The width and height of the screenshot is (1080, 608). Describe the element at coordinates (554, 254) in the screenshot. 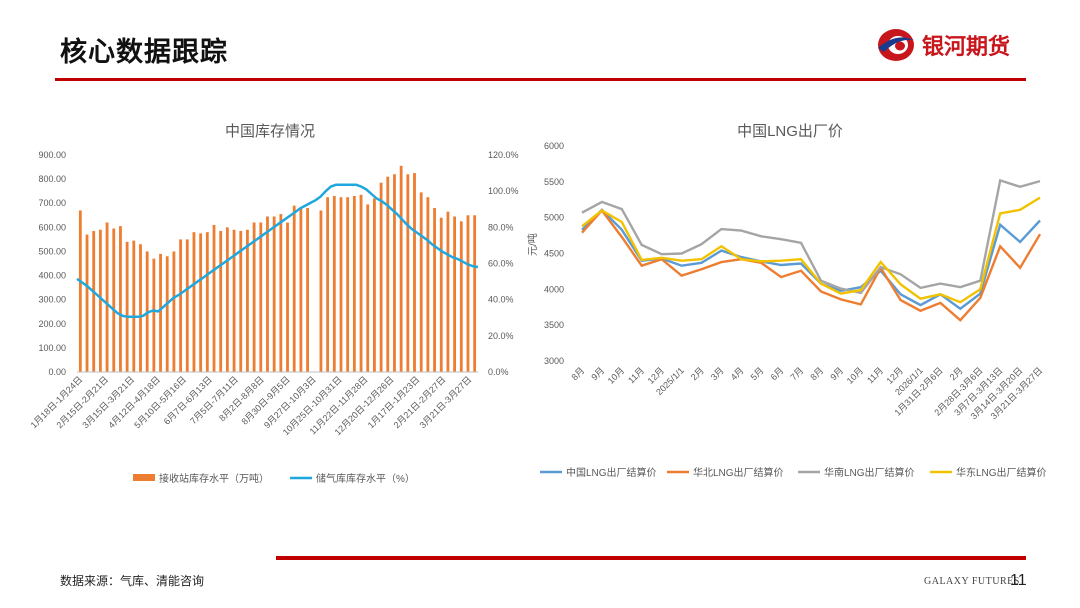

I see `y-tick-label: 4500` at that location.